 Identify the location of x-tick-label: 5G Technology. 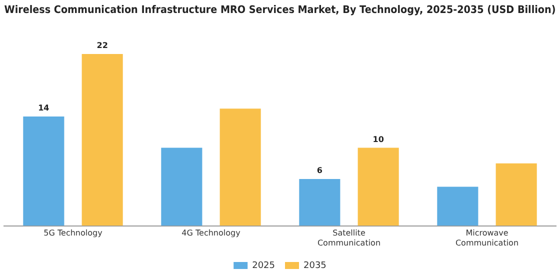
(73, 233).